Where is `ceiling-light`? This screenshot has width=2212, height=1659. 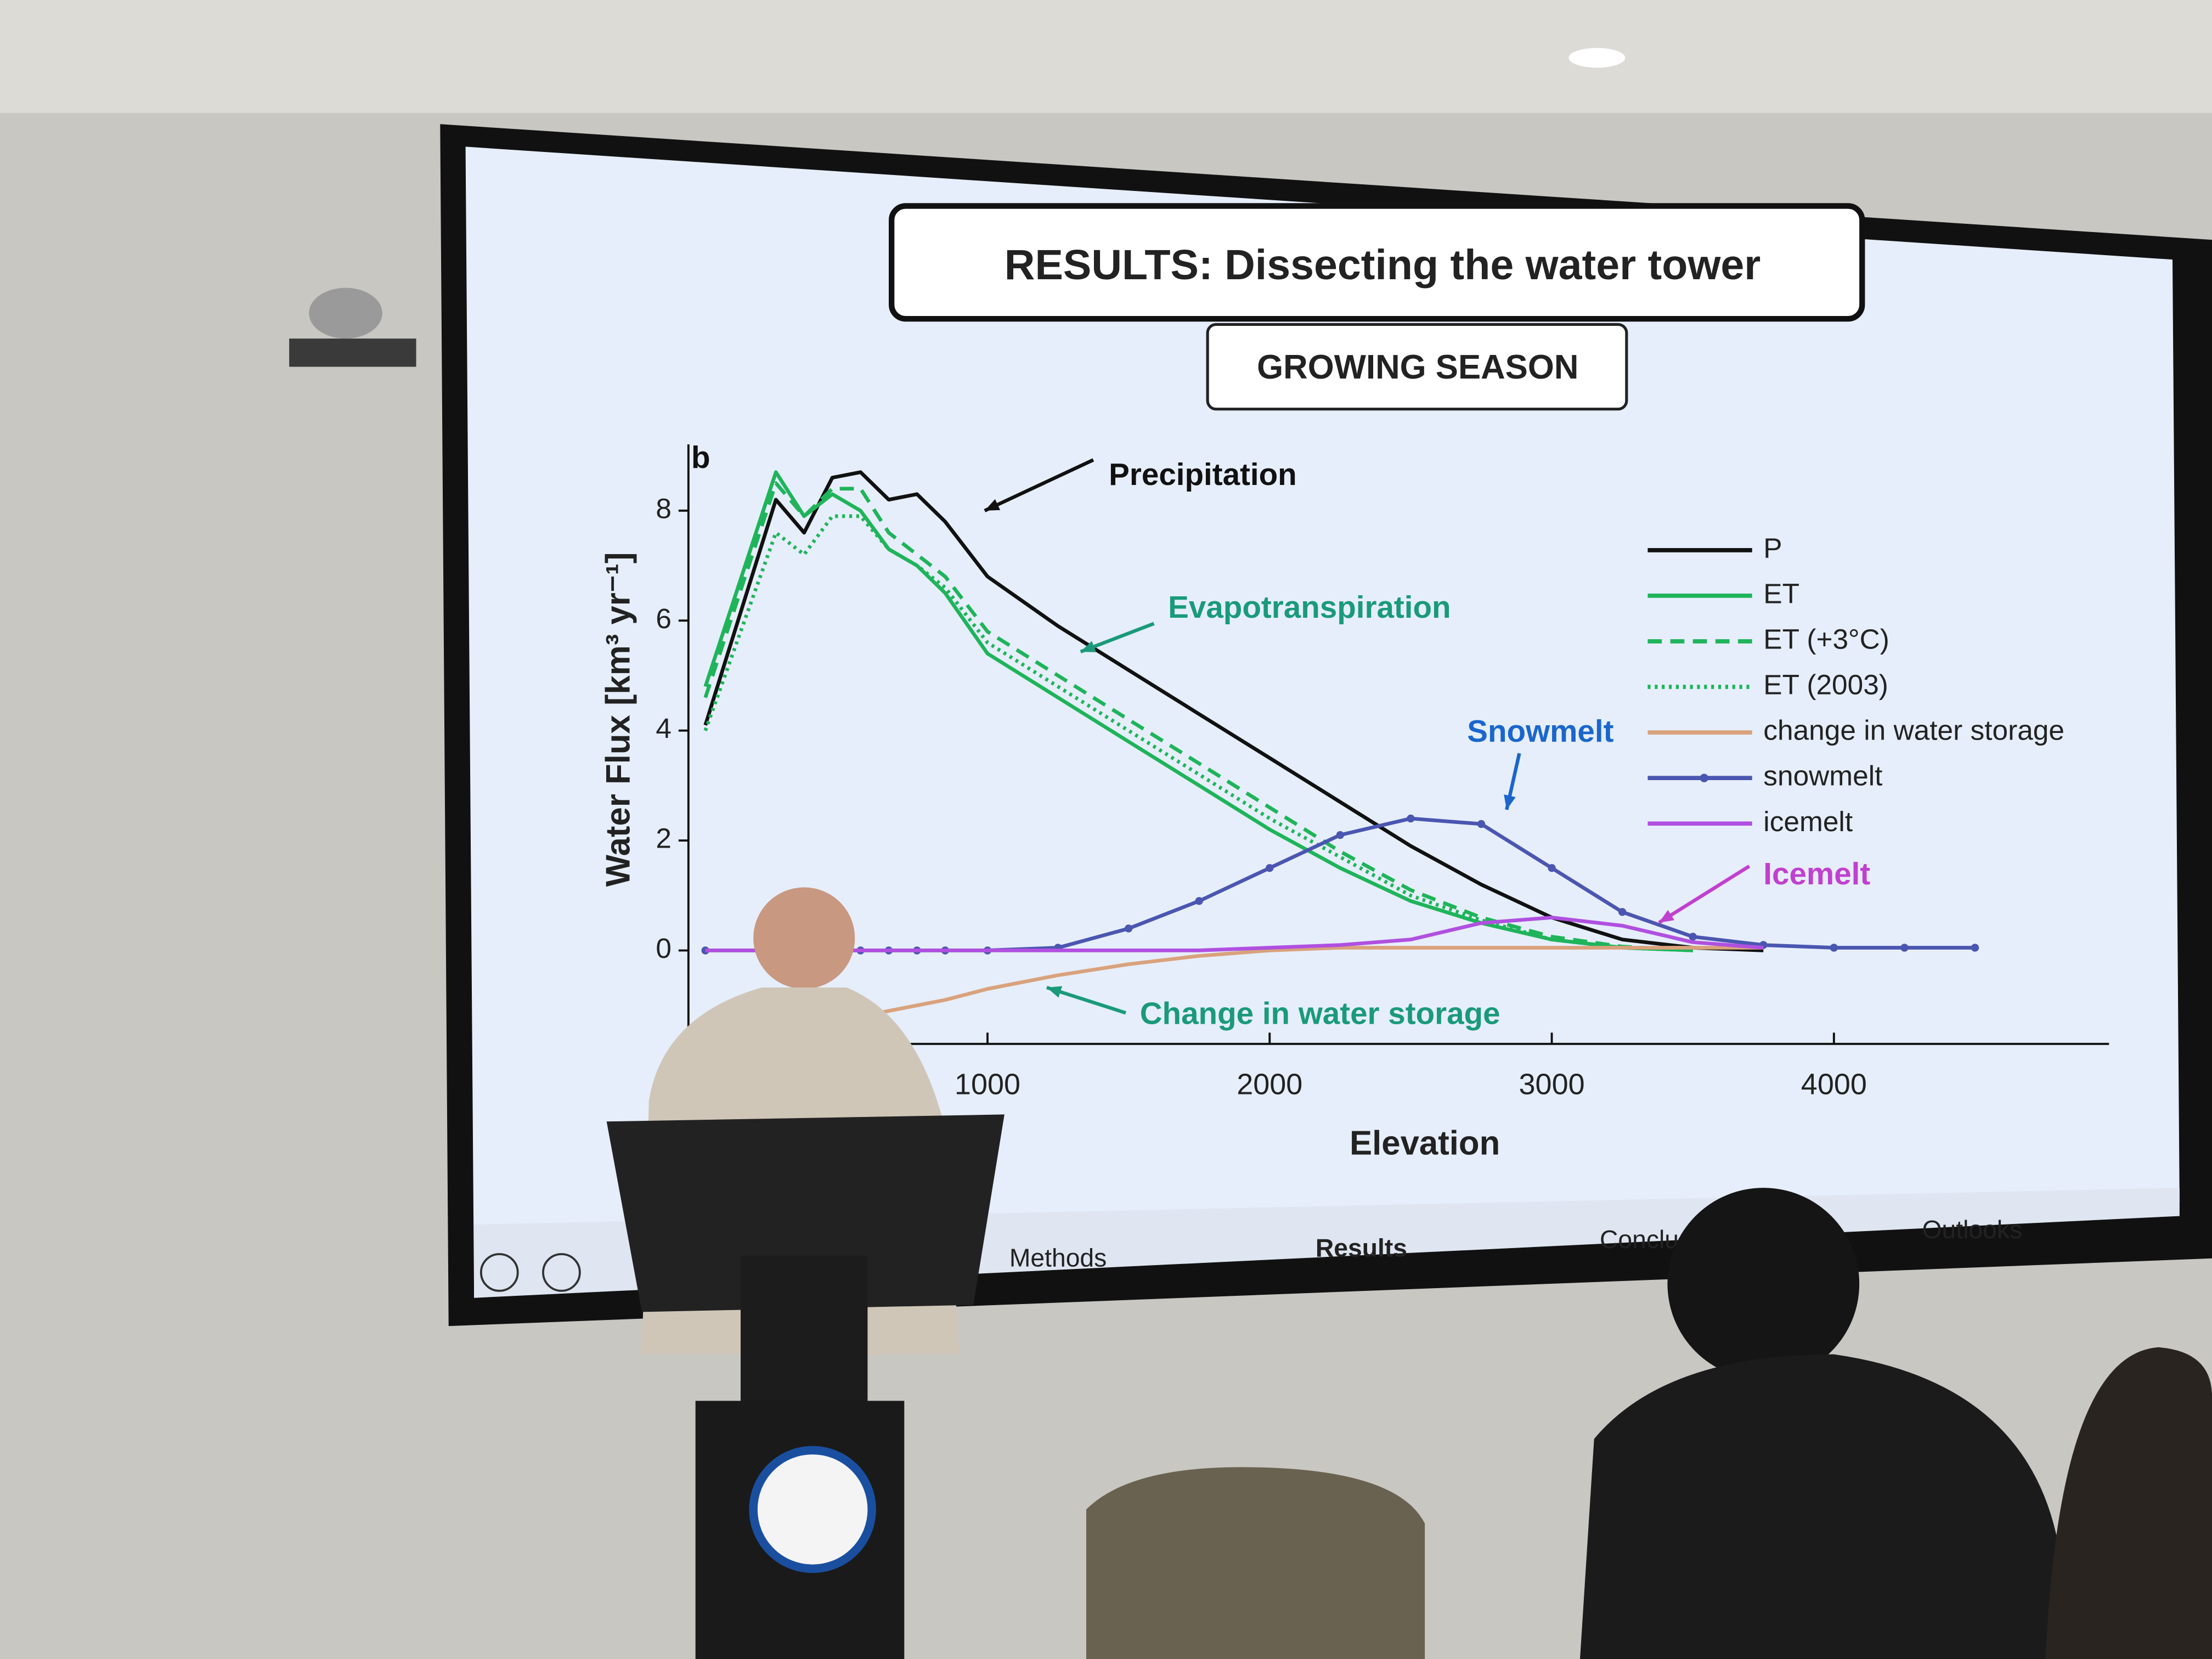 ceiling-light is located at coordinates (1597, 58).